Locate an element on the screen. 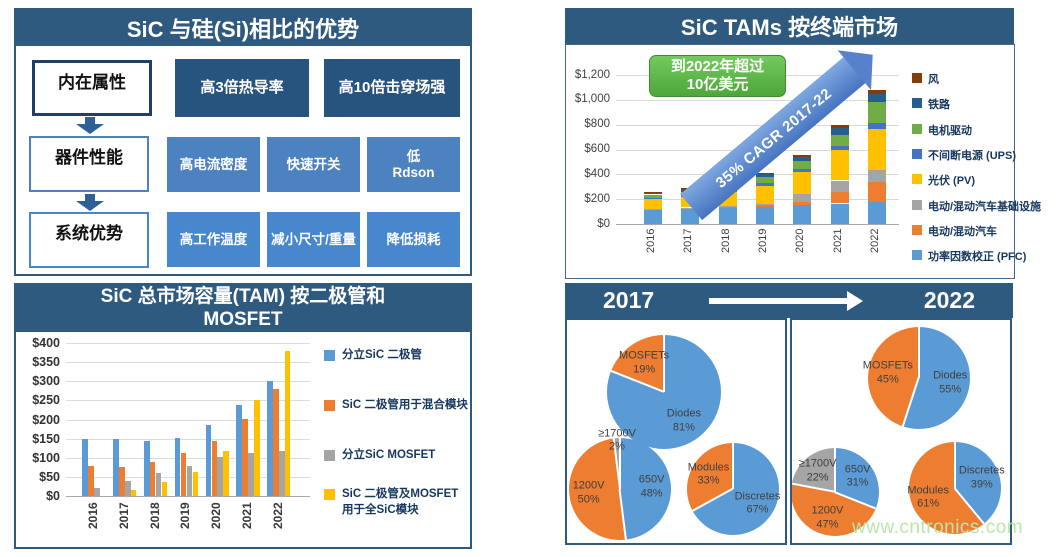  stage-box-0: 内在属性 is located at coordinates (92, 88).